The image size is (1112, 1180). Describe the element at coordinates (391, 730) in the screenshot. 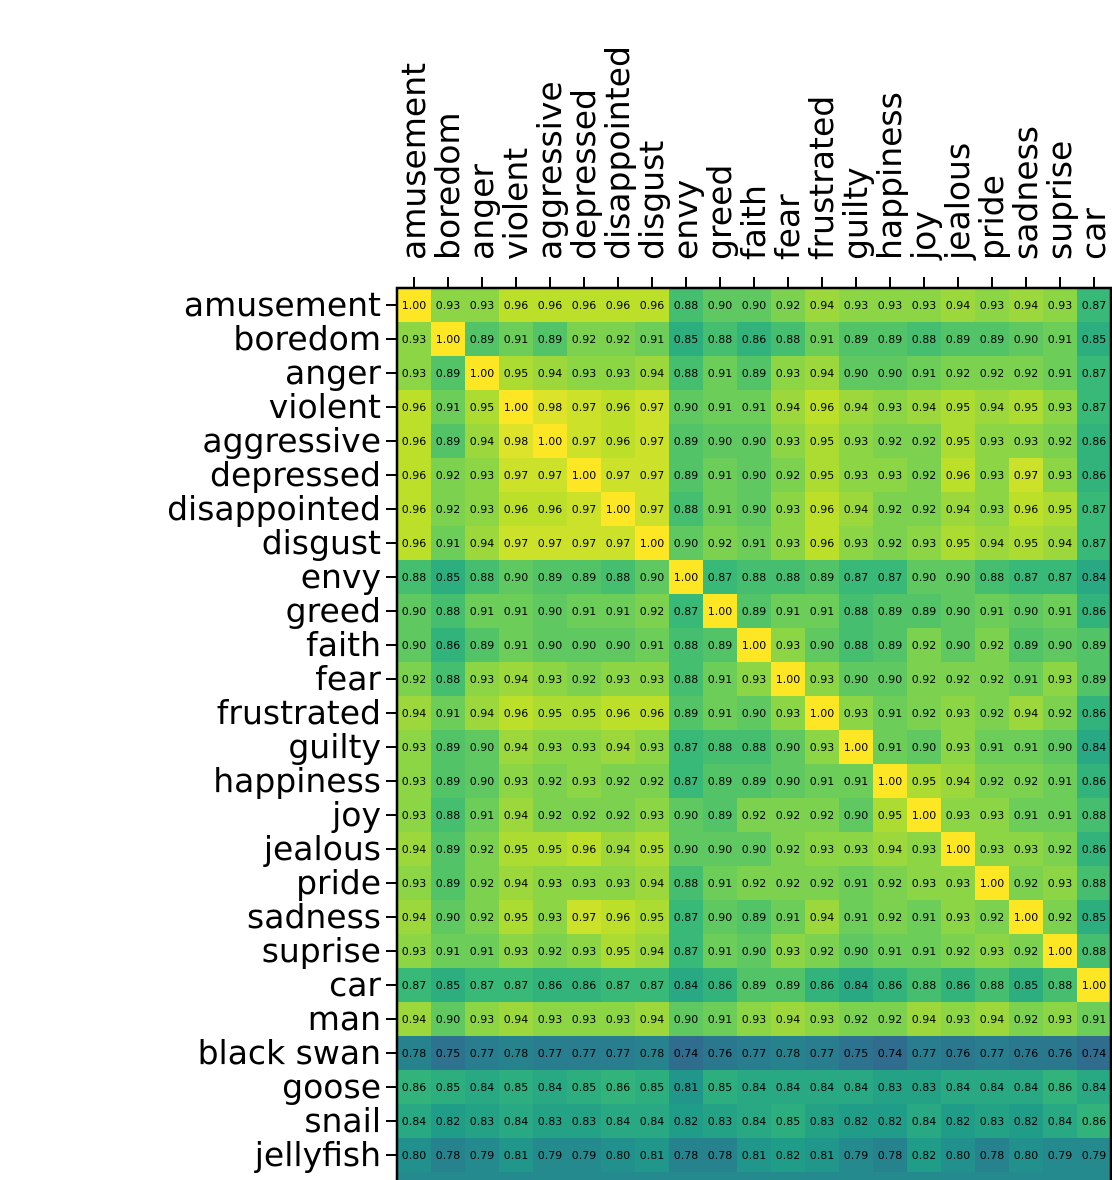

I see `y-axis-ticks` at that location.